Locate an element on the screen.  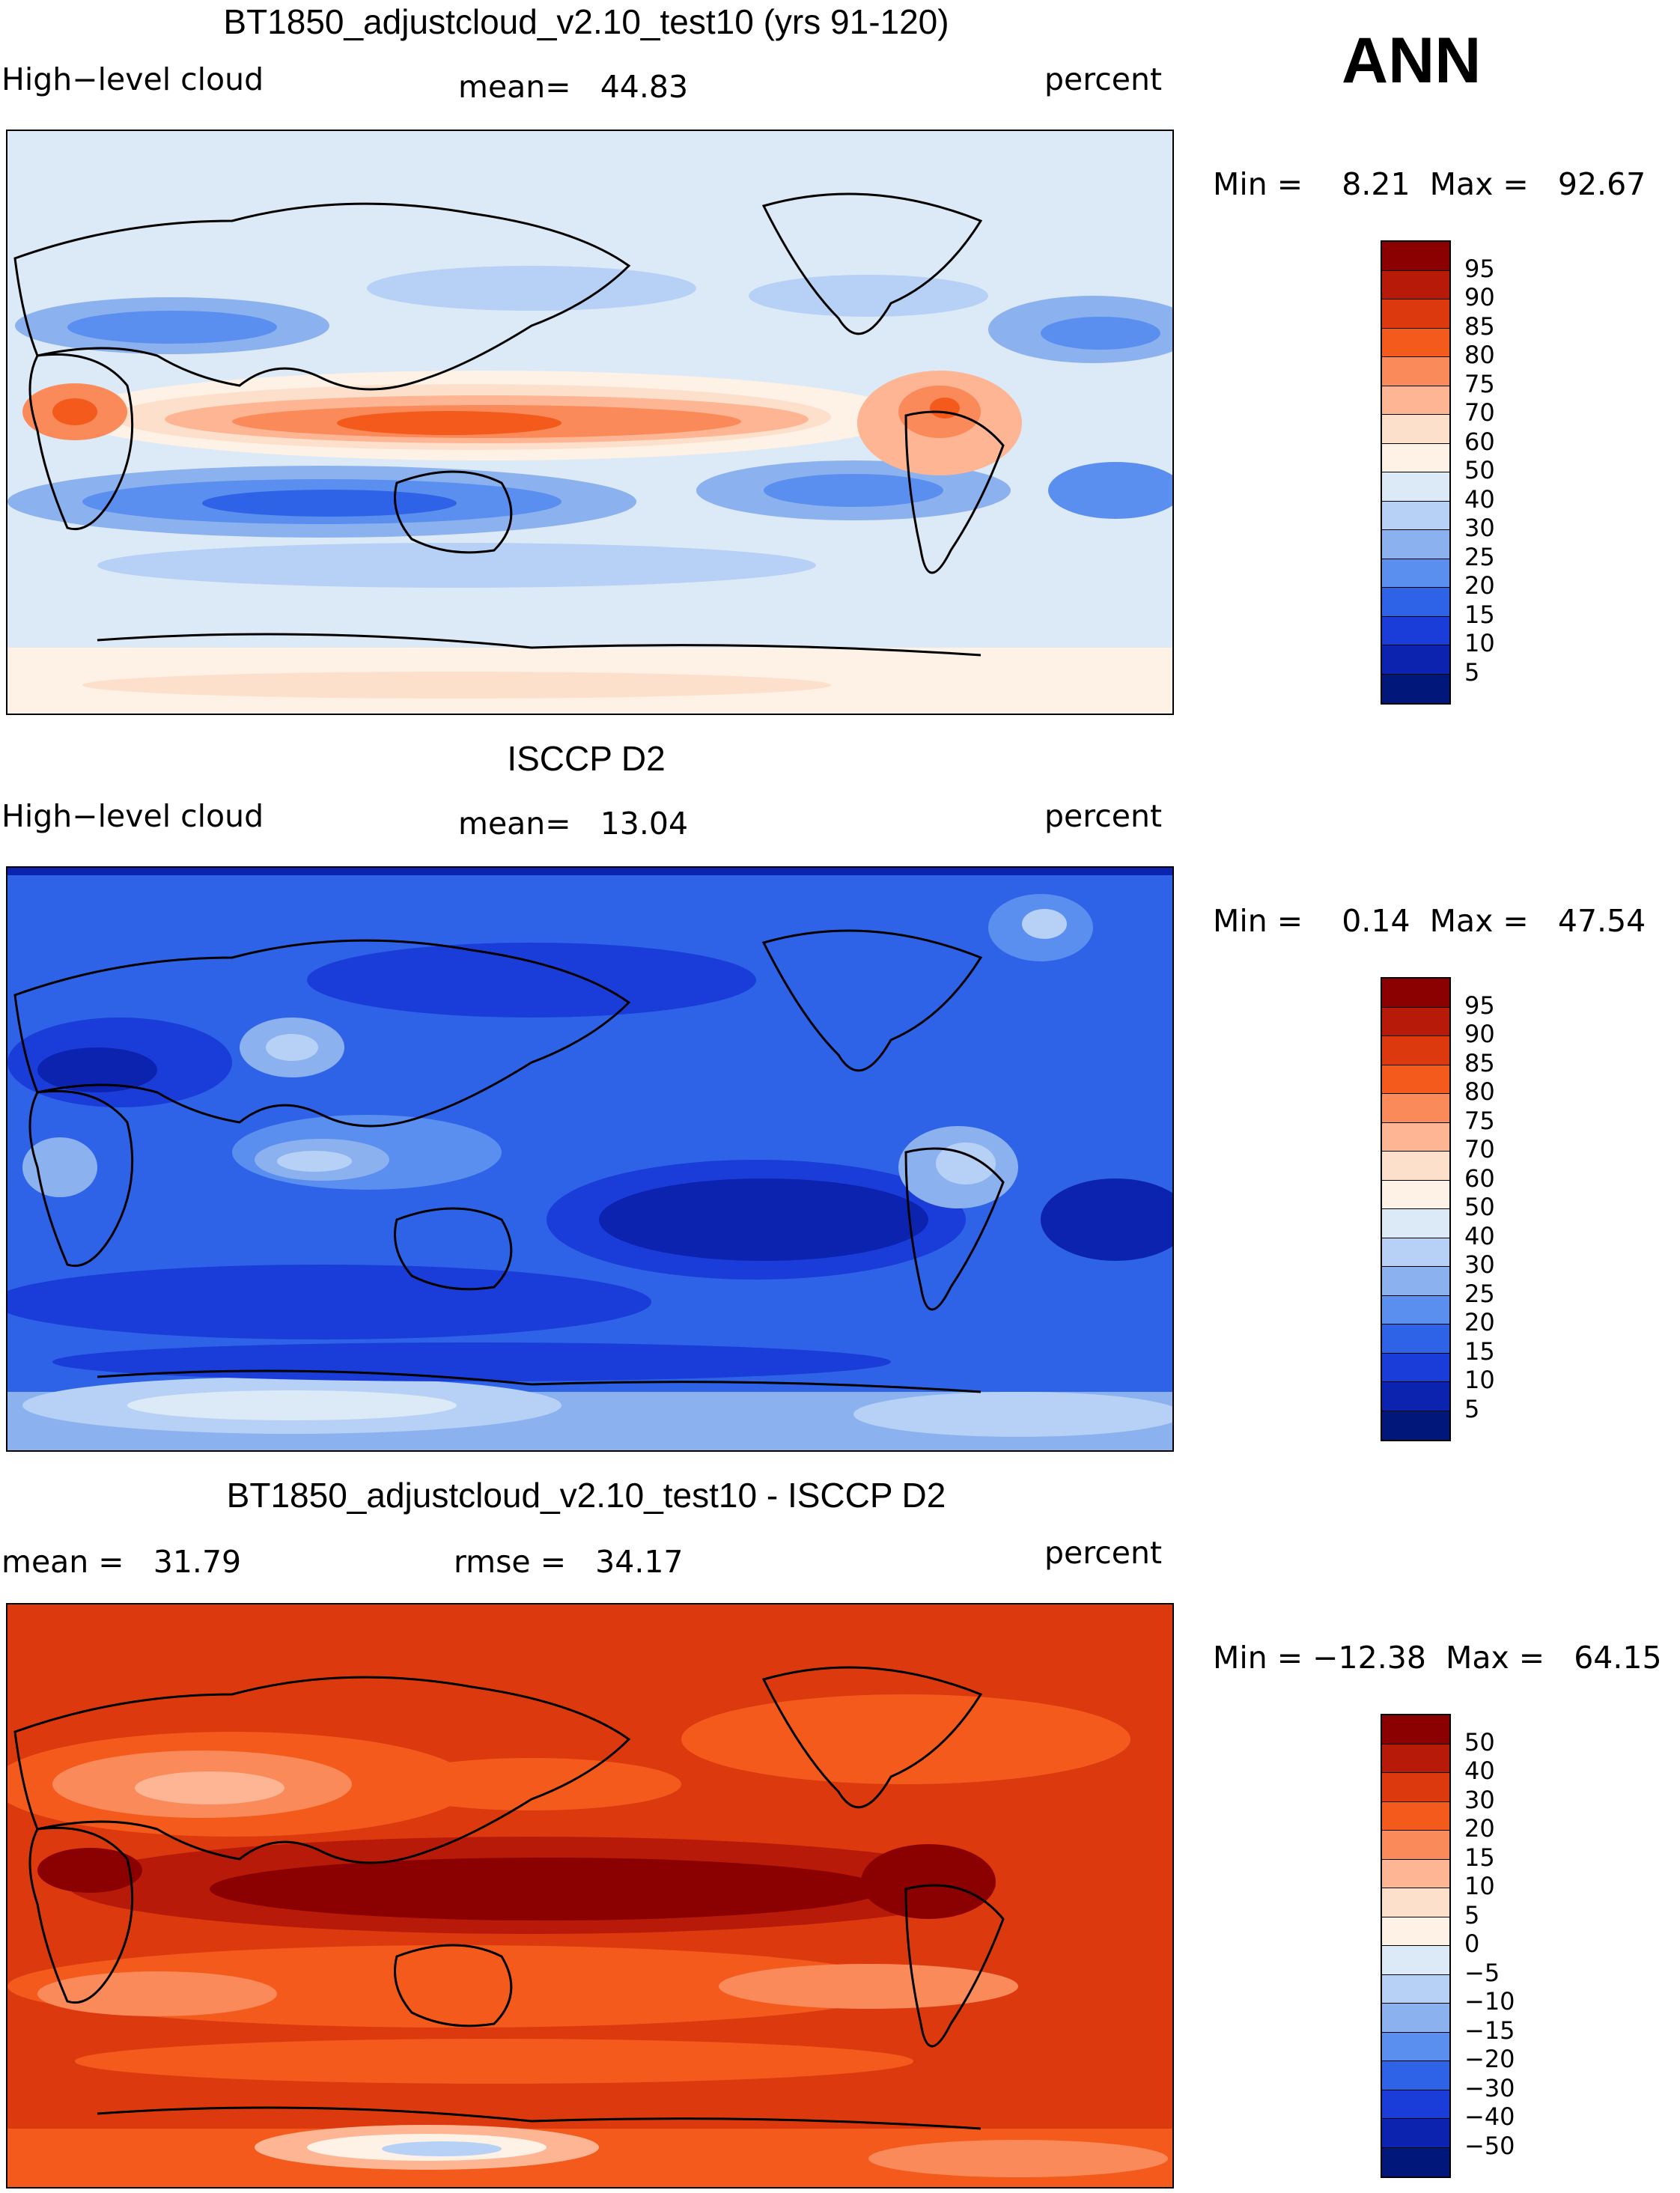
colorbar-tick-label: −40 is located at coordinates (1489, 2116).